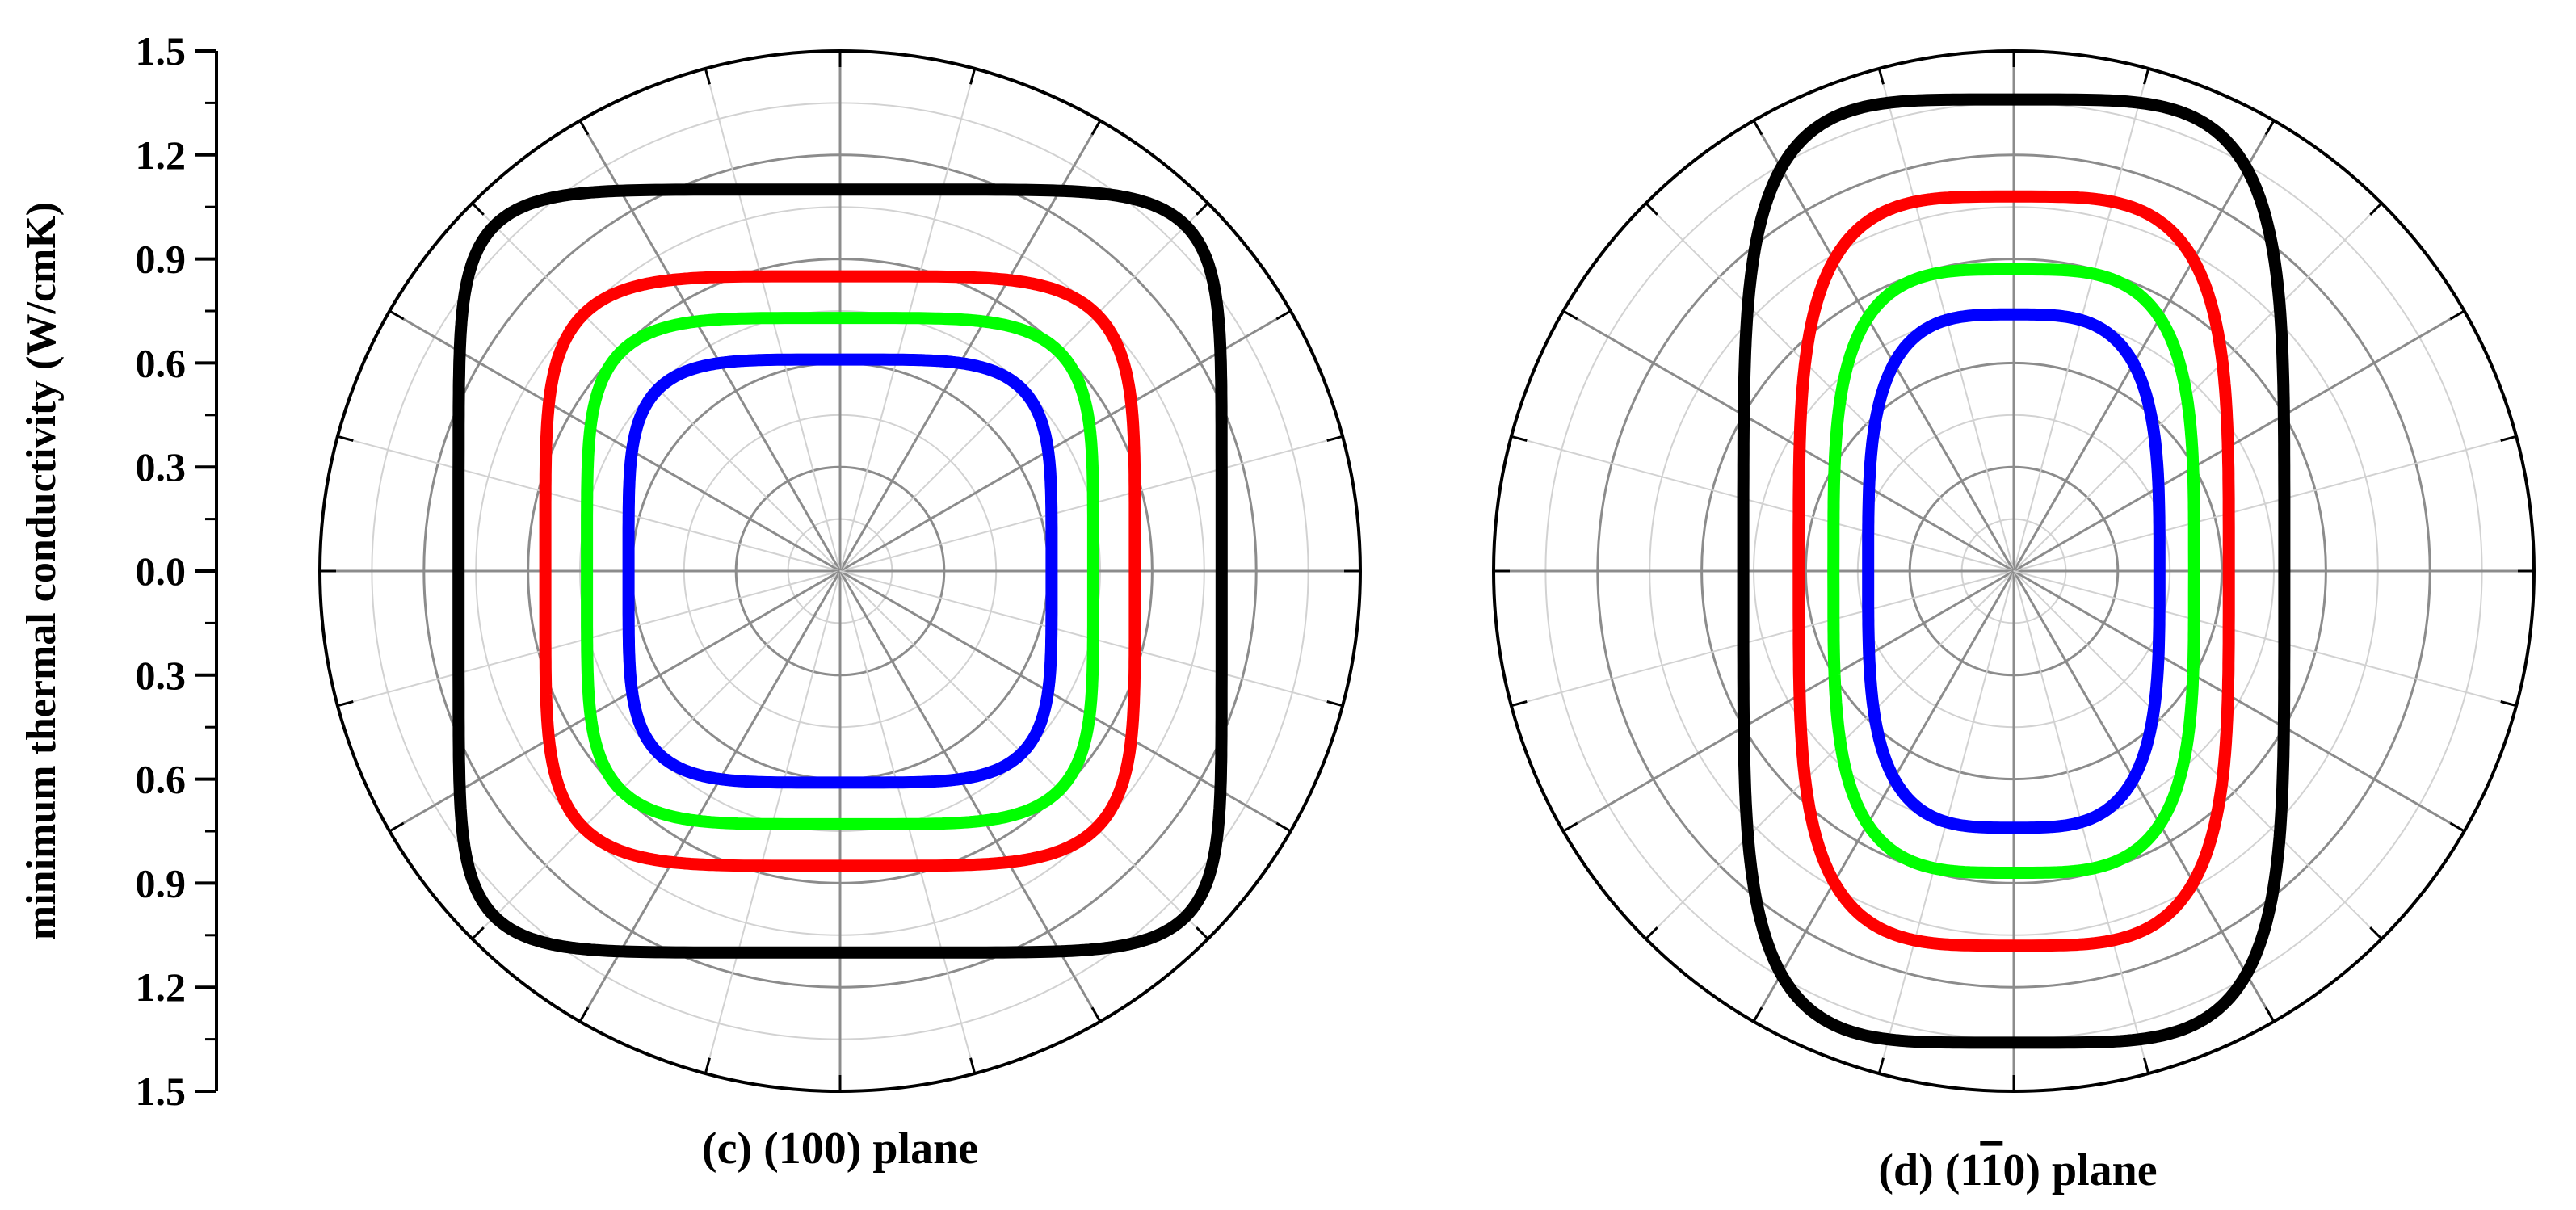 This screenshot has width=2576, height=1210. Describe the element at coordinates (840, 1149) in the screenshot. I see `caption-100-plane: (c) (100) plane` at that location.